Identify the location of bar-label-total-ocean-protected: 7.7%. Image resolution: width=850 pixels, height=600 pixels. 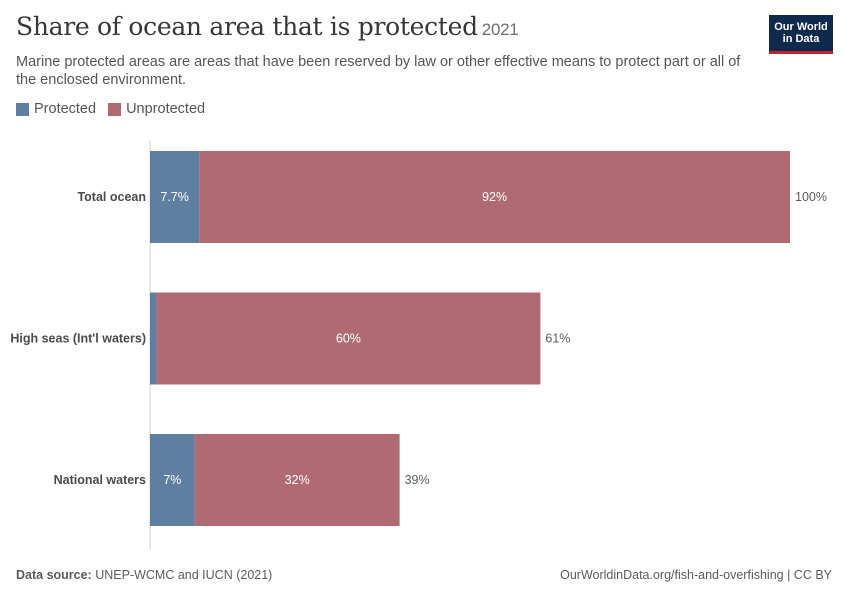
(174, 197).